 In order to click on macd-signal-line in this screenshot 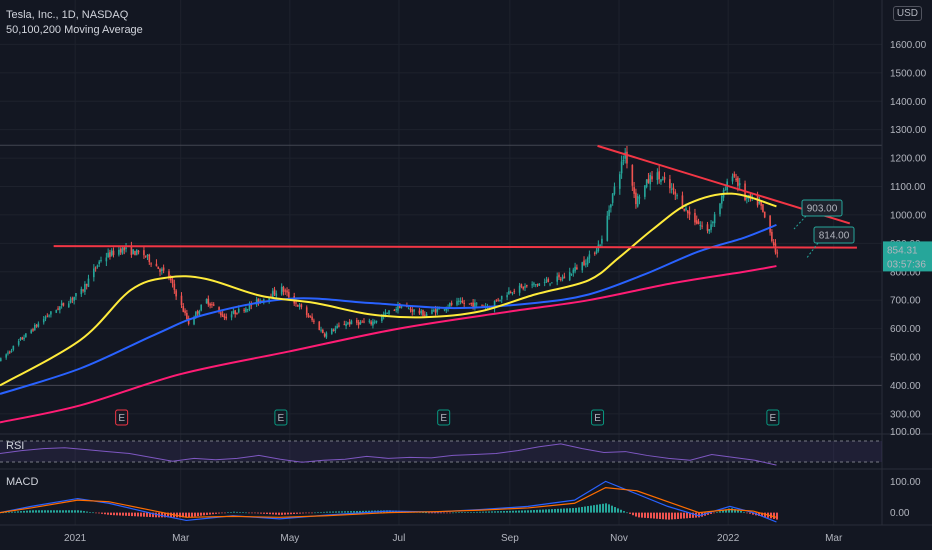, I will do `click(388, 502)`.